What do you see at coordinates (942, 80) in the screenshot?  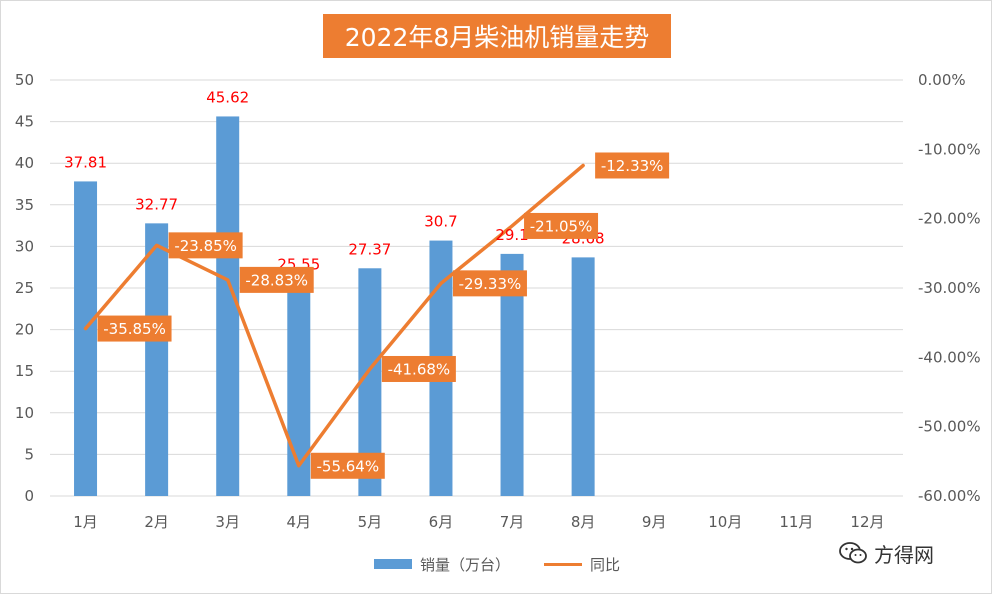 I see `y-right-tick-label: 0.00%` at bounding box center [942, 80].